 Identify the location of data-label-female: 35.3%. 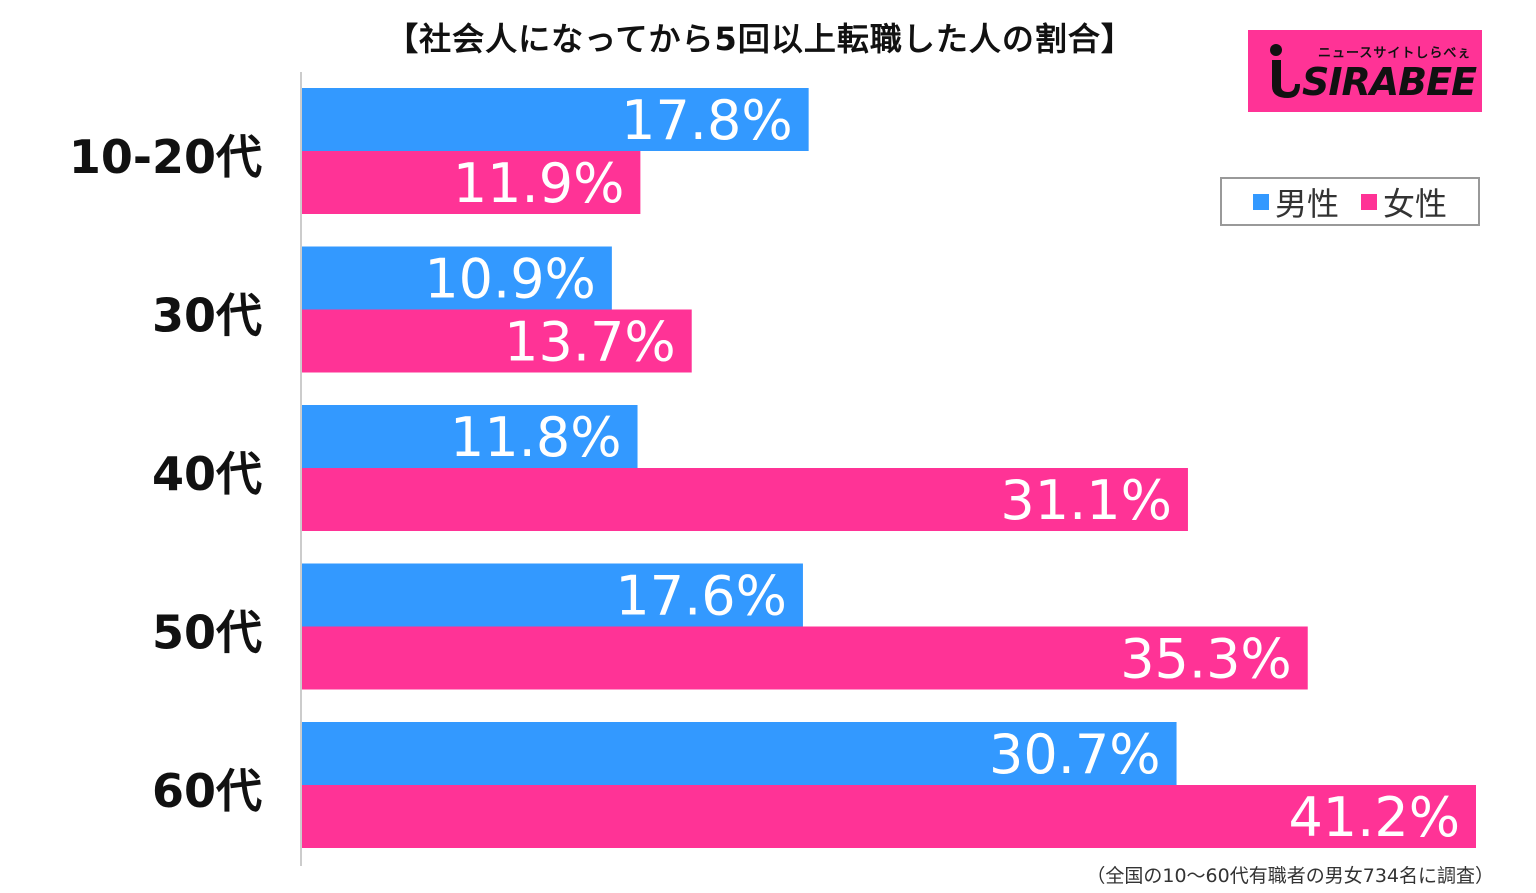
(1206, 658).